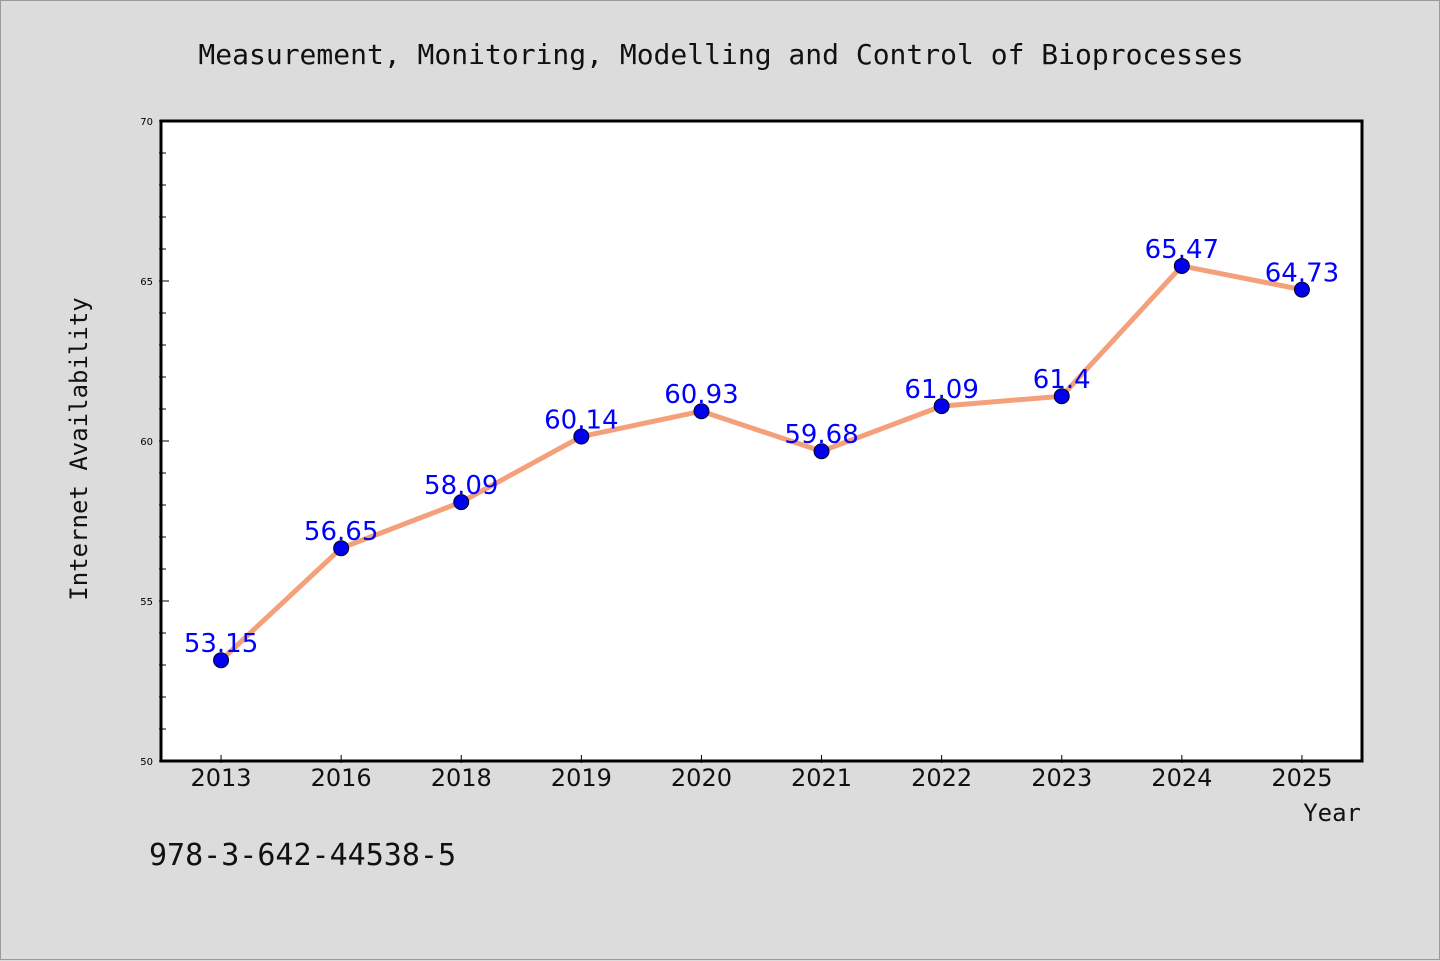 The image size is (1440, 961). What do you see at coordinates (341, 778) in the screenshot?
I see `x-tick-label: 2016` at bounding box center [341, 778].